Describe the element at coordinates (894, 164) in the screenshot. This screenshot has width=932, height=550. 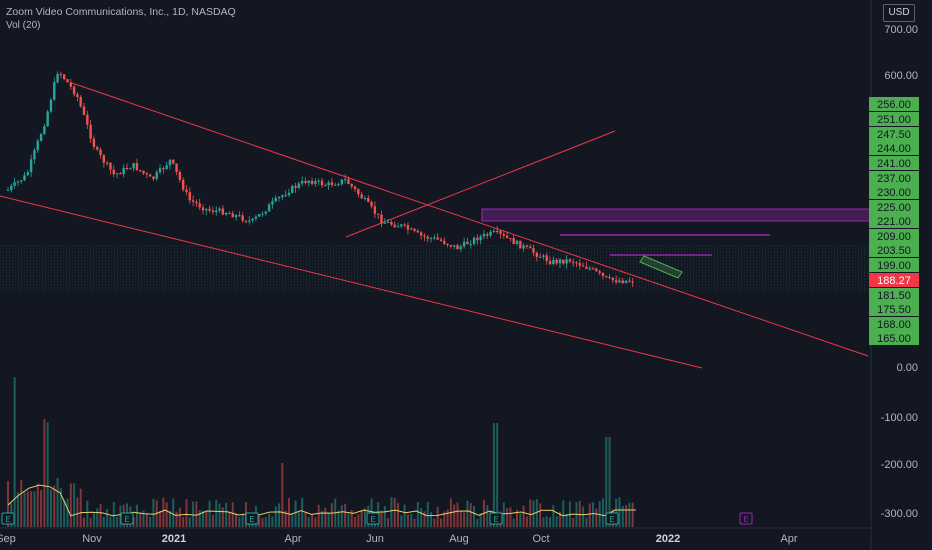
I see `price-level-label: 241.00` at that location.